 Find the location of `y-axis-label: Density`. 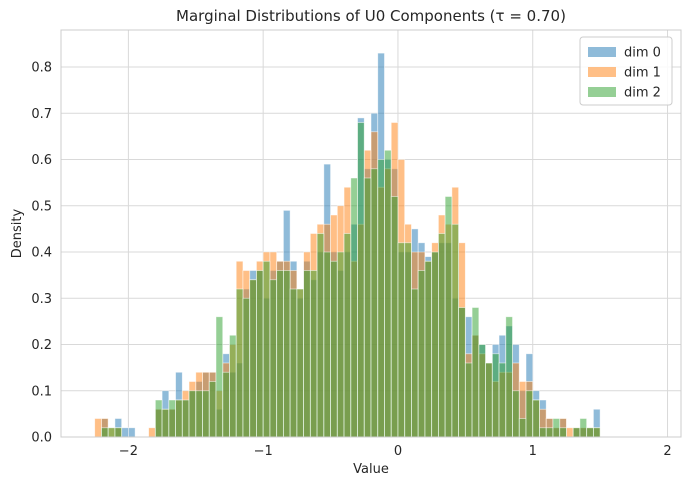

y-axis-label: Density is located at coordinates (17, 233).